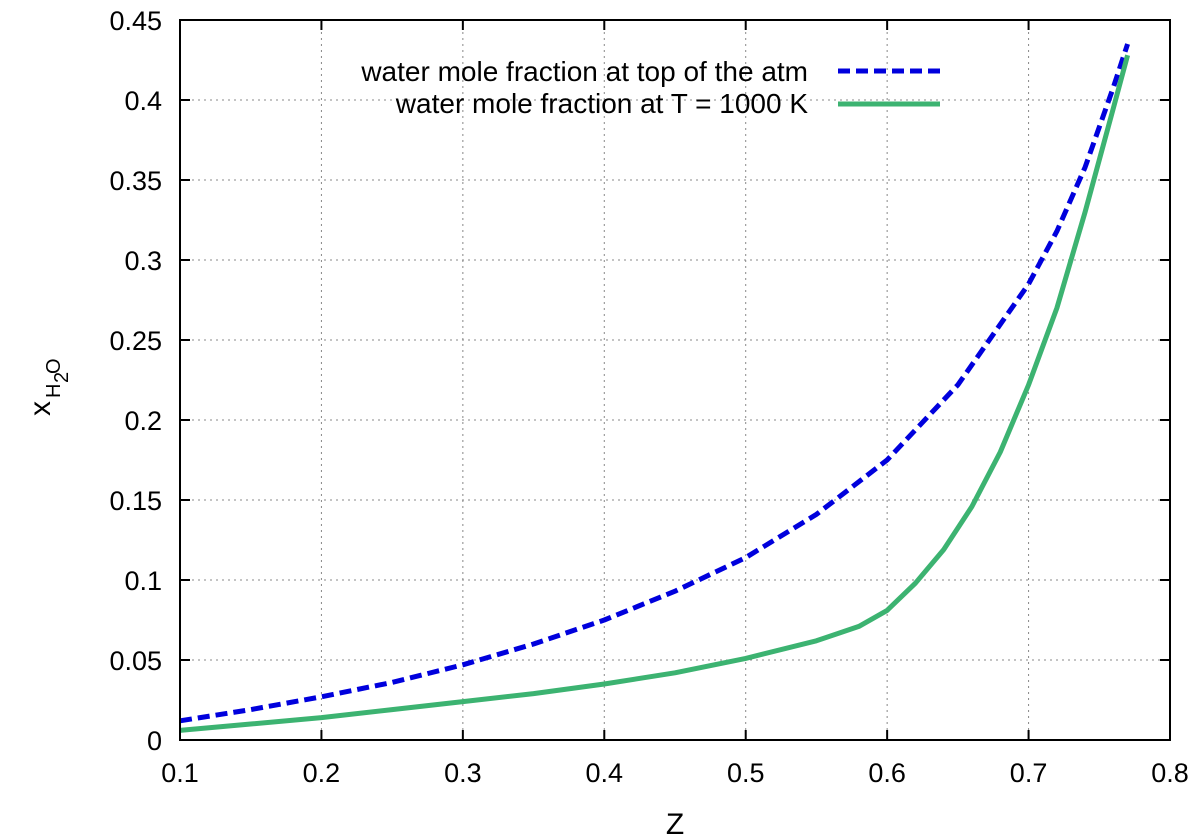 The image size is (1200, 840). I want to click on legend-label-top-atm: water mole fraction at top of the atm, so click(584, 71).